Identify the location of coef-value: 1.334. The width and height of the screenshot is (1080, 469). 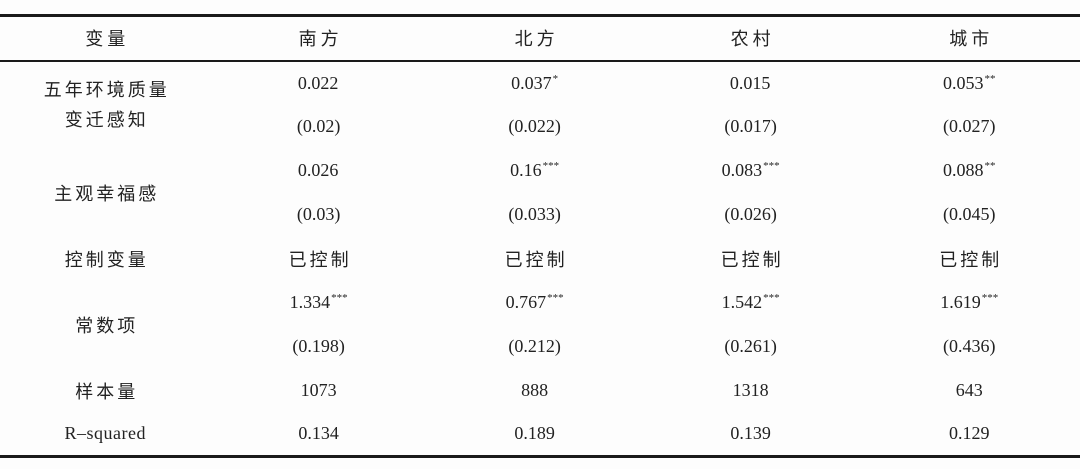
(310, 302).